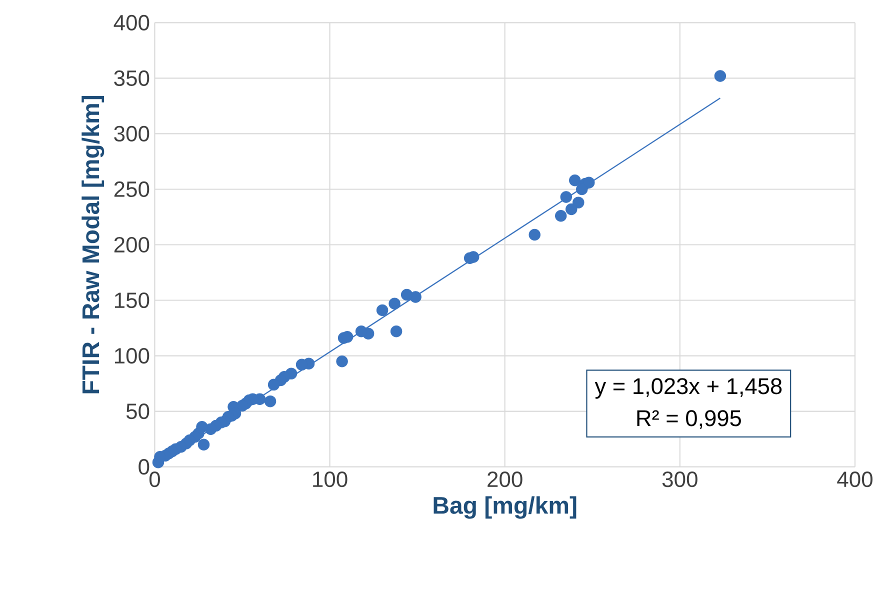  What do you see at coordinates (689, 420) in the screenshot?
I see `annotation: R² = 0,995` at bounding box center [689, 420].